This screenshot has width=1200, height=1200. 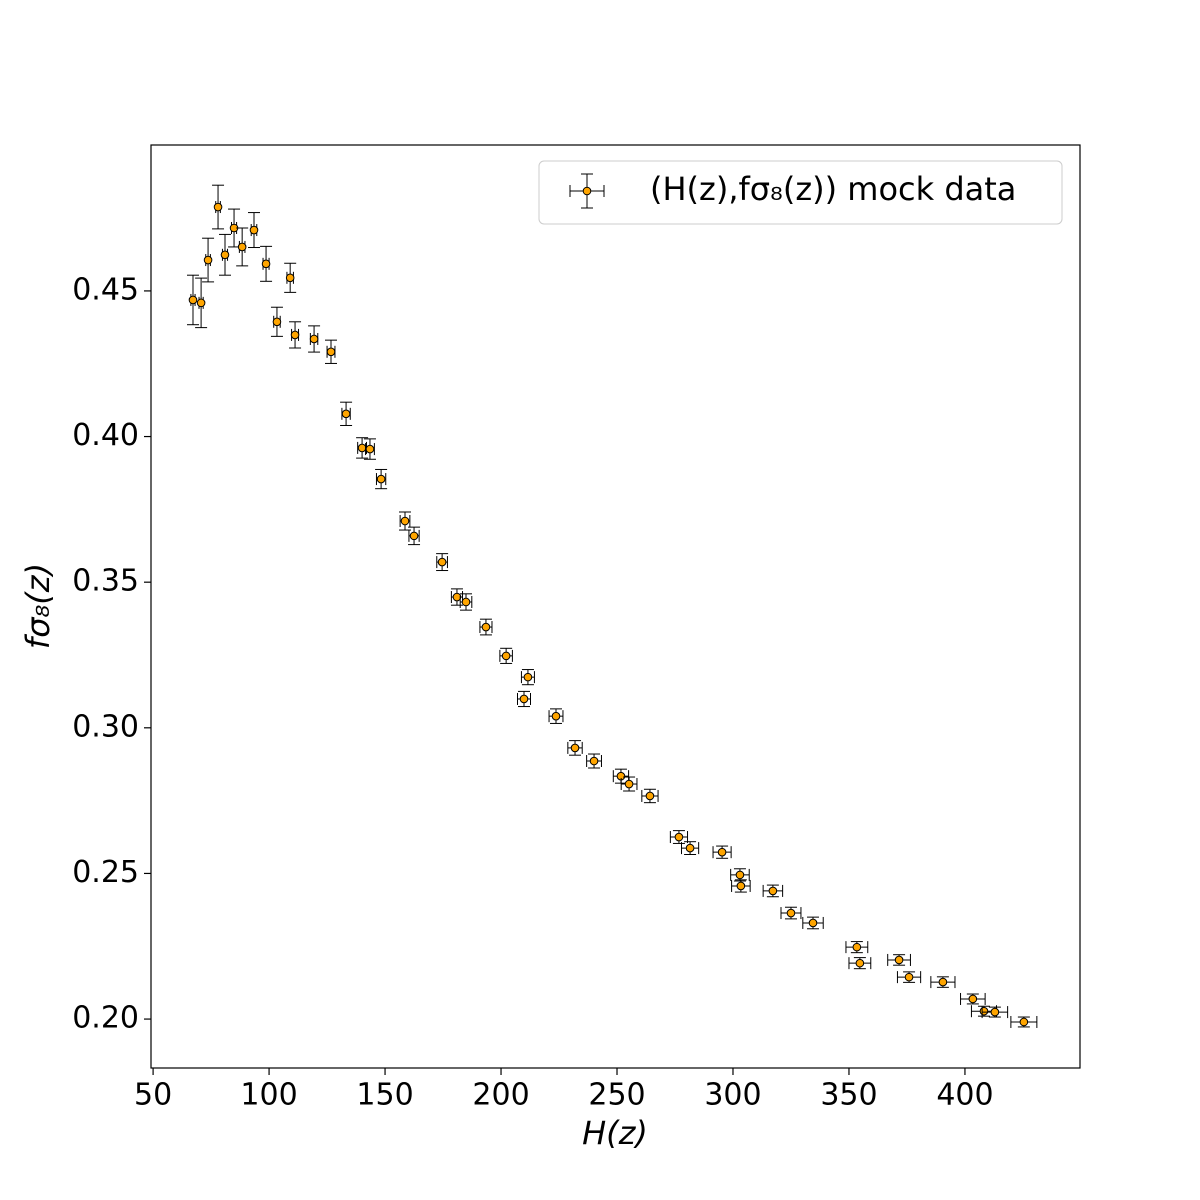 What do you see at coordinates (105, 872) in the screenshot?
I see `y-tick-label: 0.25` at bounding box center [105, 872].